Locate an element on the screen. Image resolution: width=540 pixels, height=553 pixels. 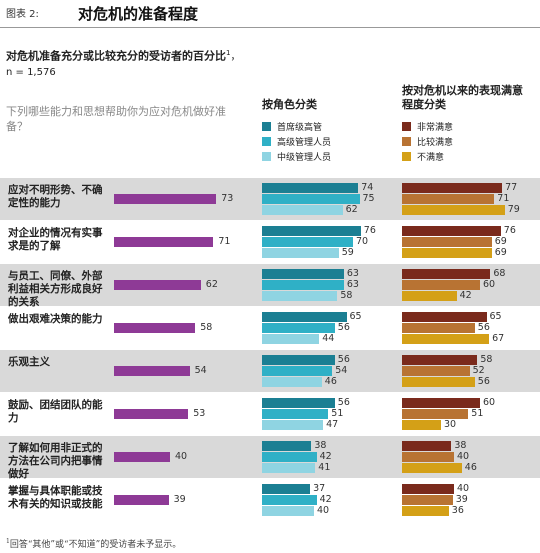
survey-question: 下列哪些能力和思想帮助你为应对危机做好准备？ is located at coordinates (116, 119).